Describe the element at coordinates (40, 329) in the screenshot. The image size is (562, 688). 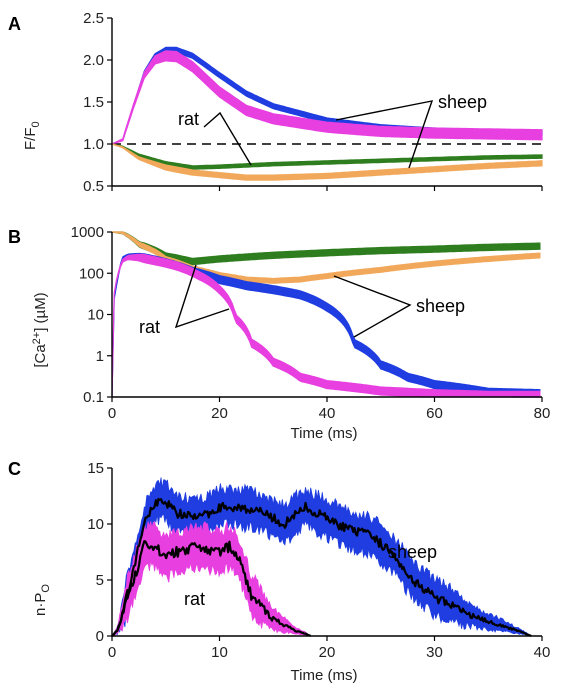
I see `panel-b-ylabel: [Ca2+] (µM)` at that location.